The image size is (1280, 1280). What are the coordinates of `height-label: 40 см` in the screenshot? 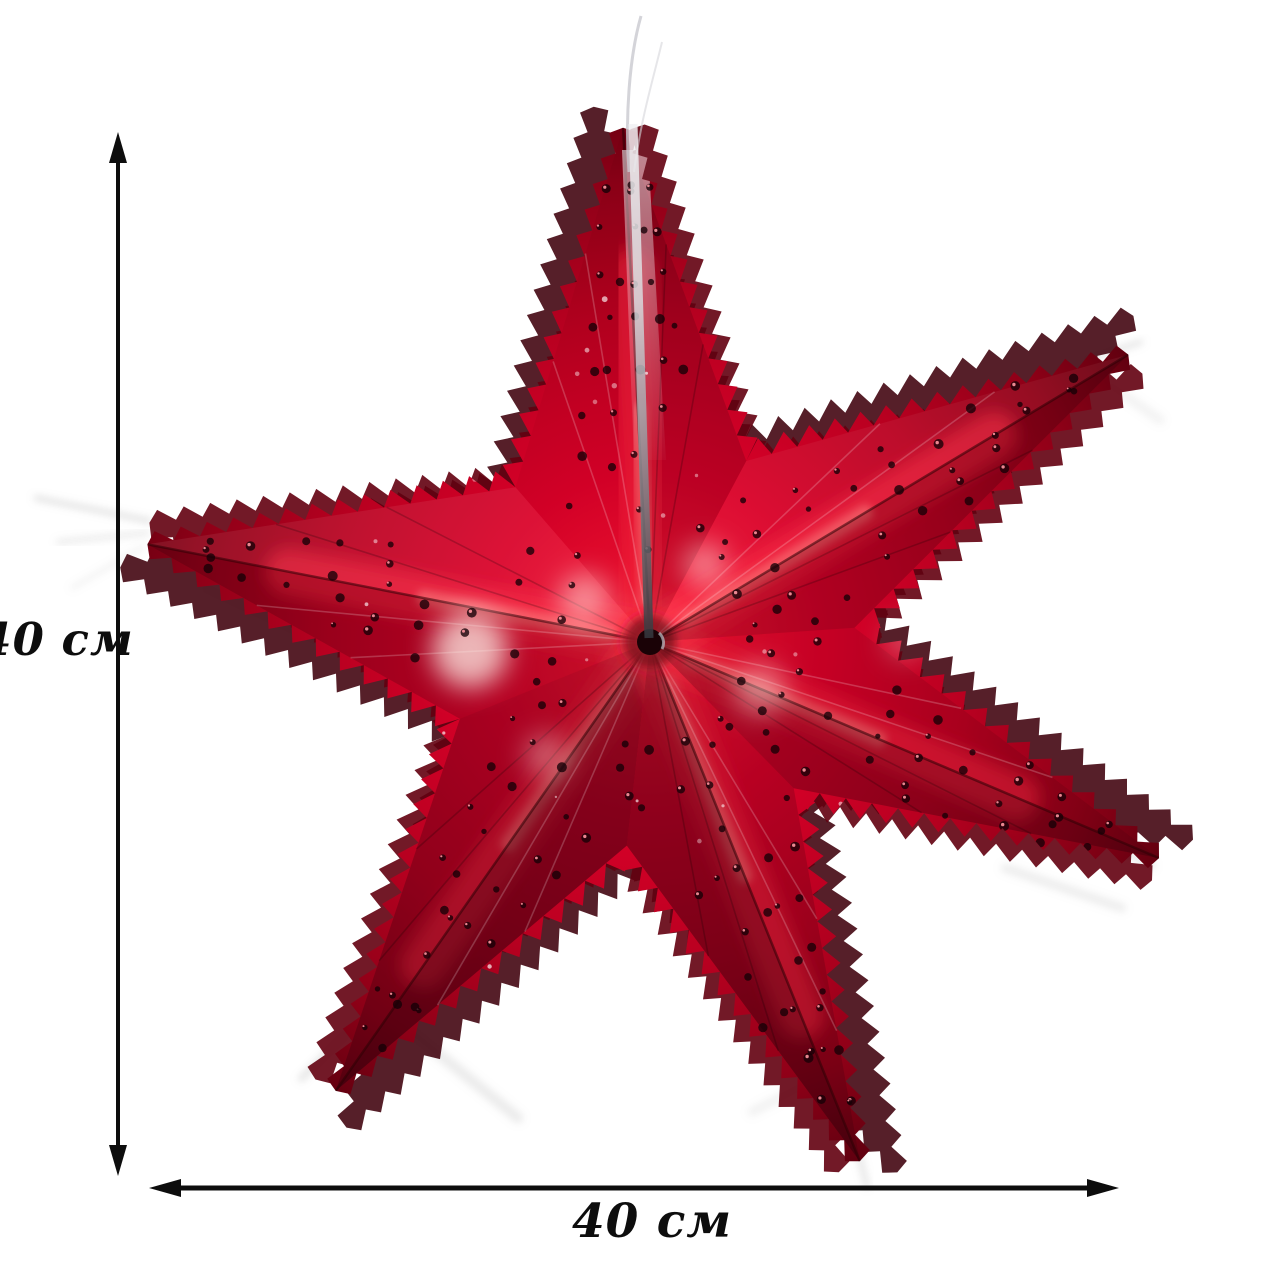 It's located at (67, 639).